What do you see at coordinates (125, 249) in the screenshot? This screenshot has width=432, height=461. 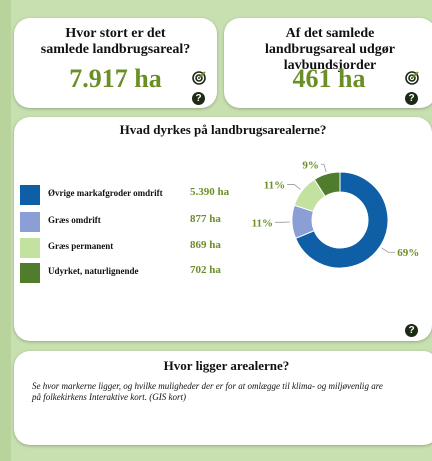 I see `legend-item: Græs permanent 869 ha` at bounding box center [125, 249].